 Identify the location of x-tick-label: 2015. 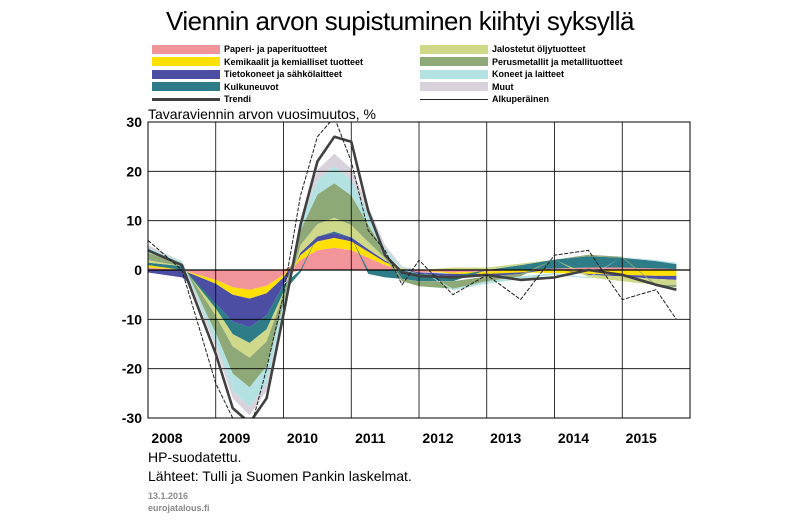
(641, 438).